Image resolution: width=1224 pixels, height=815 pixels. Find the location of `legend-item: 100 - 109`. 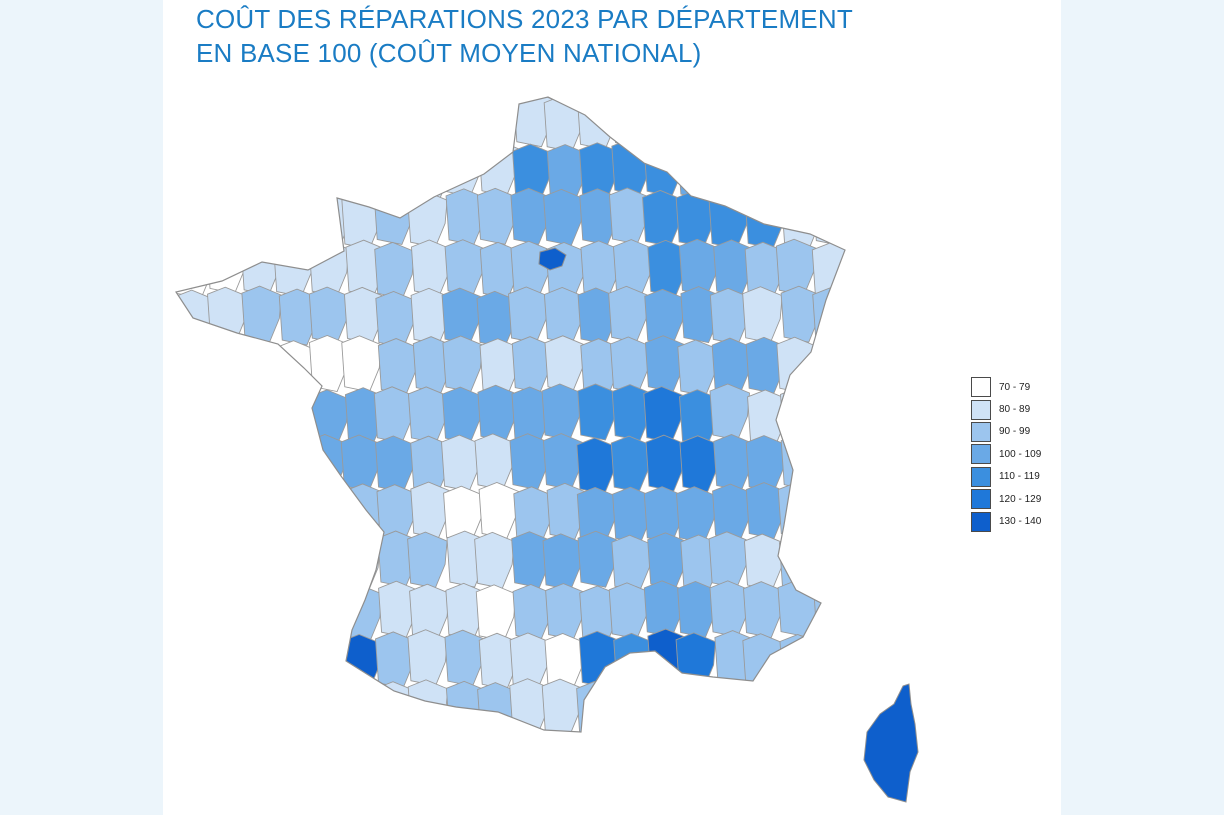

legend-item: 100 - 109 is located at coordinates (1026, 454).